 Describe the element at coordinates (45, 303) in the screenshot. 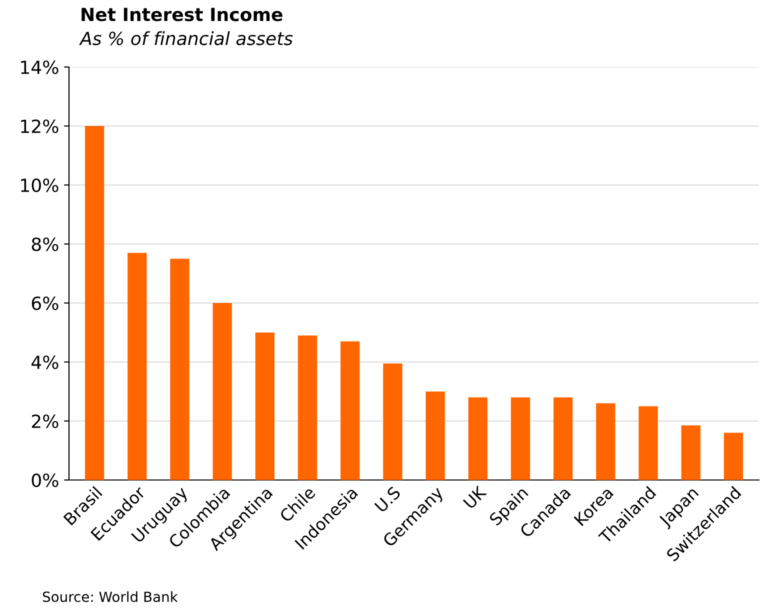

I see `y-tick-label: 6%` at that location.